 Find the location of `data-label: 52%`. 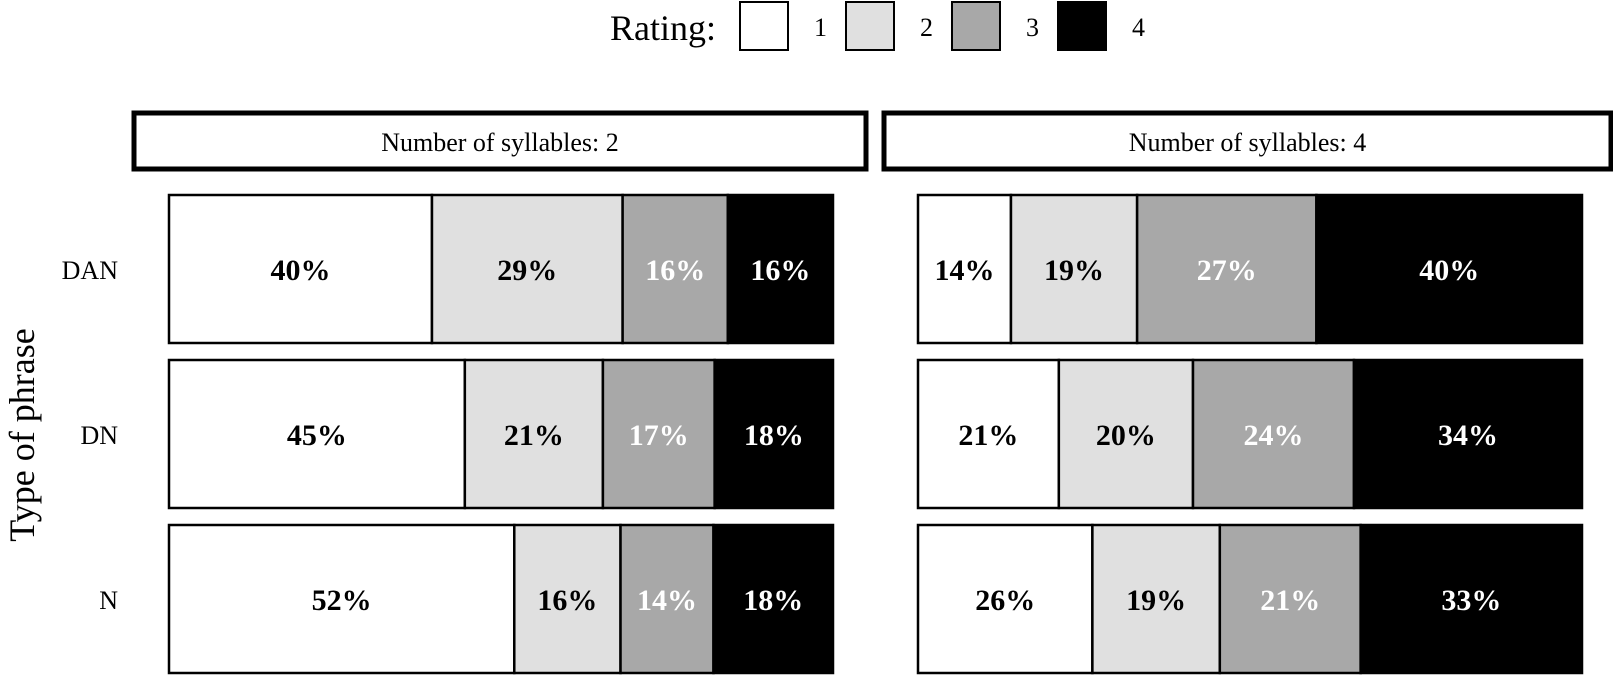

data-label: 52% is located at coordinates (342, 600).